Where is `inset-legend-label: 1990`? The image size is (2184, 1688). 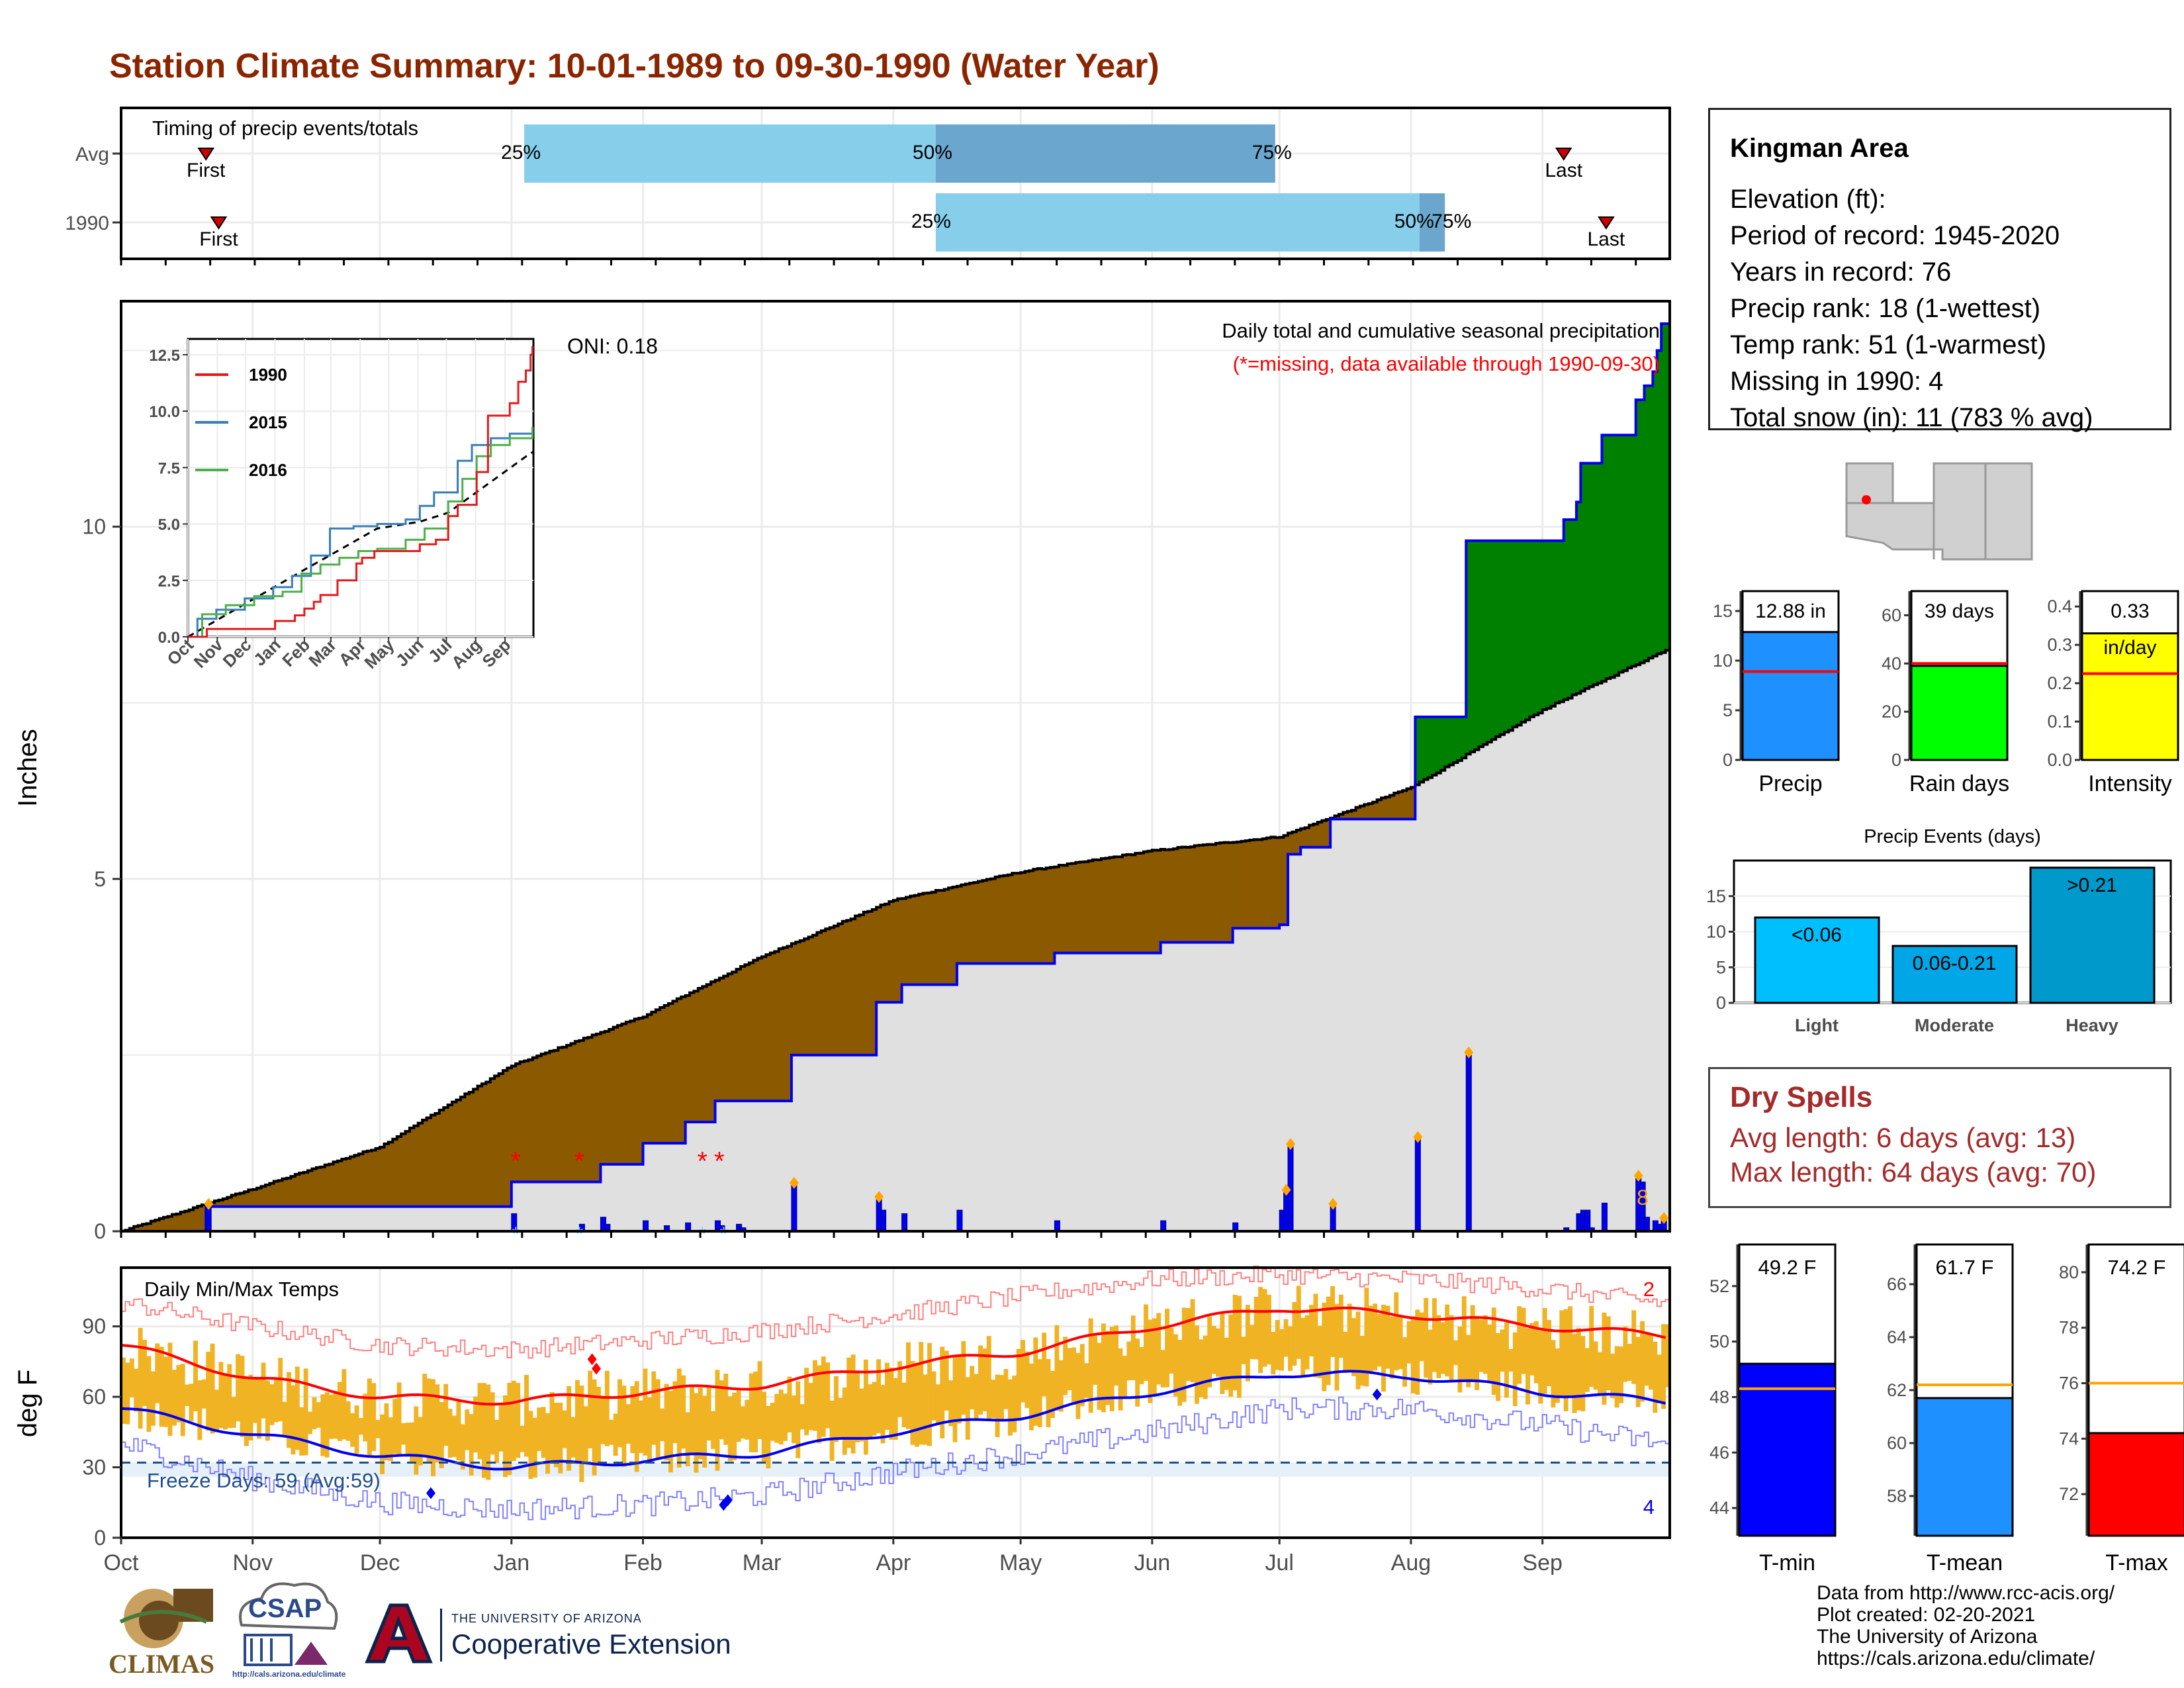
inset-legend-label: 1990 is located at coordinates (268, 375).